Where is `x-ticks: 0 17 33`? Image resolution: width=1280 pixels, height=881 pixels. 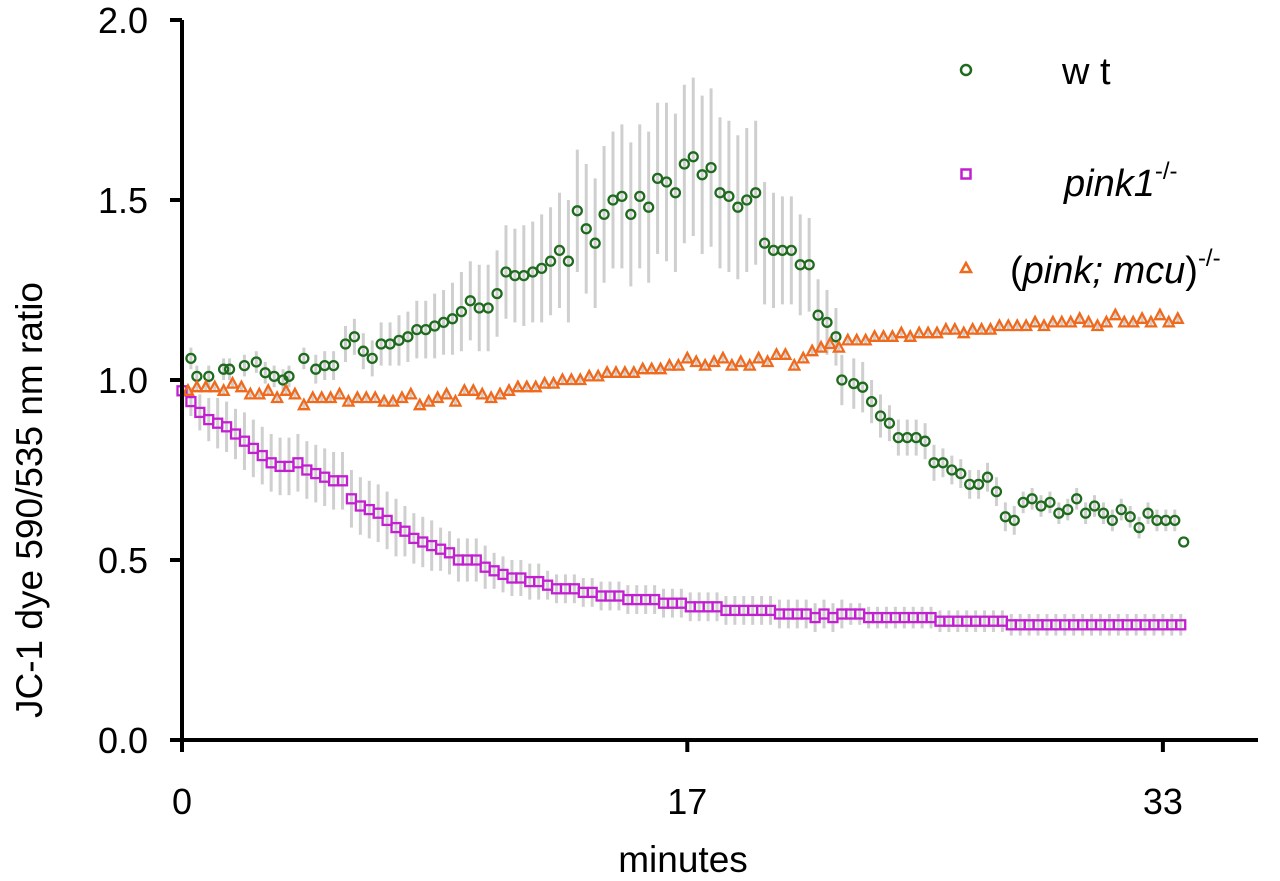 x-ticks: 0 17 33 is located at coordinates (677, 781).